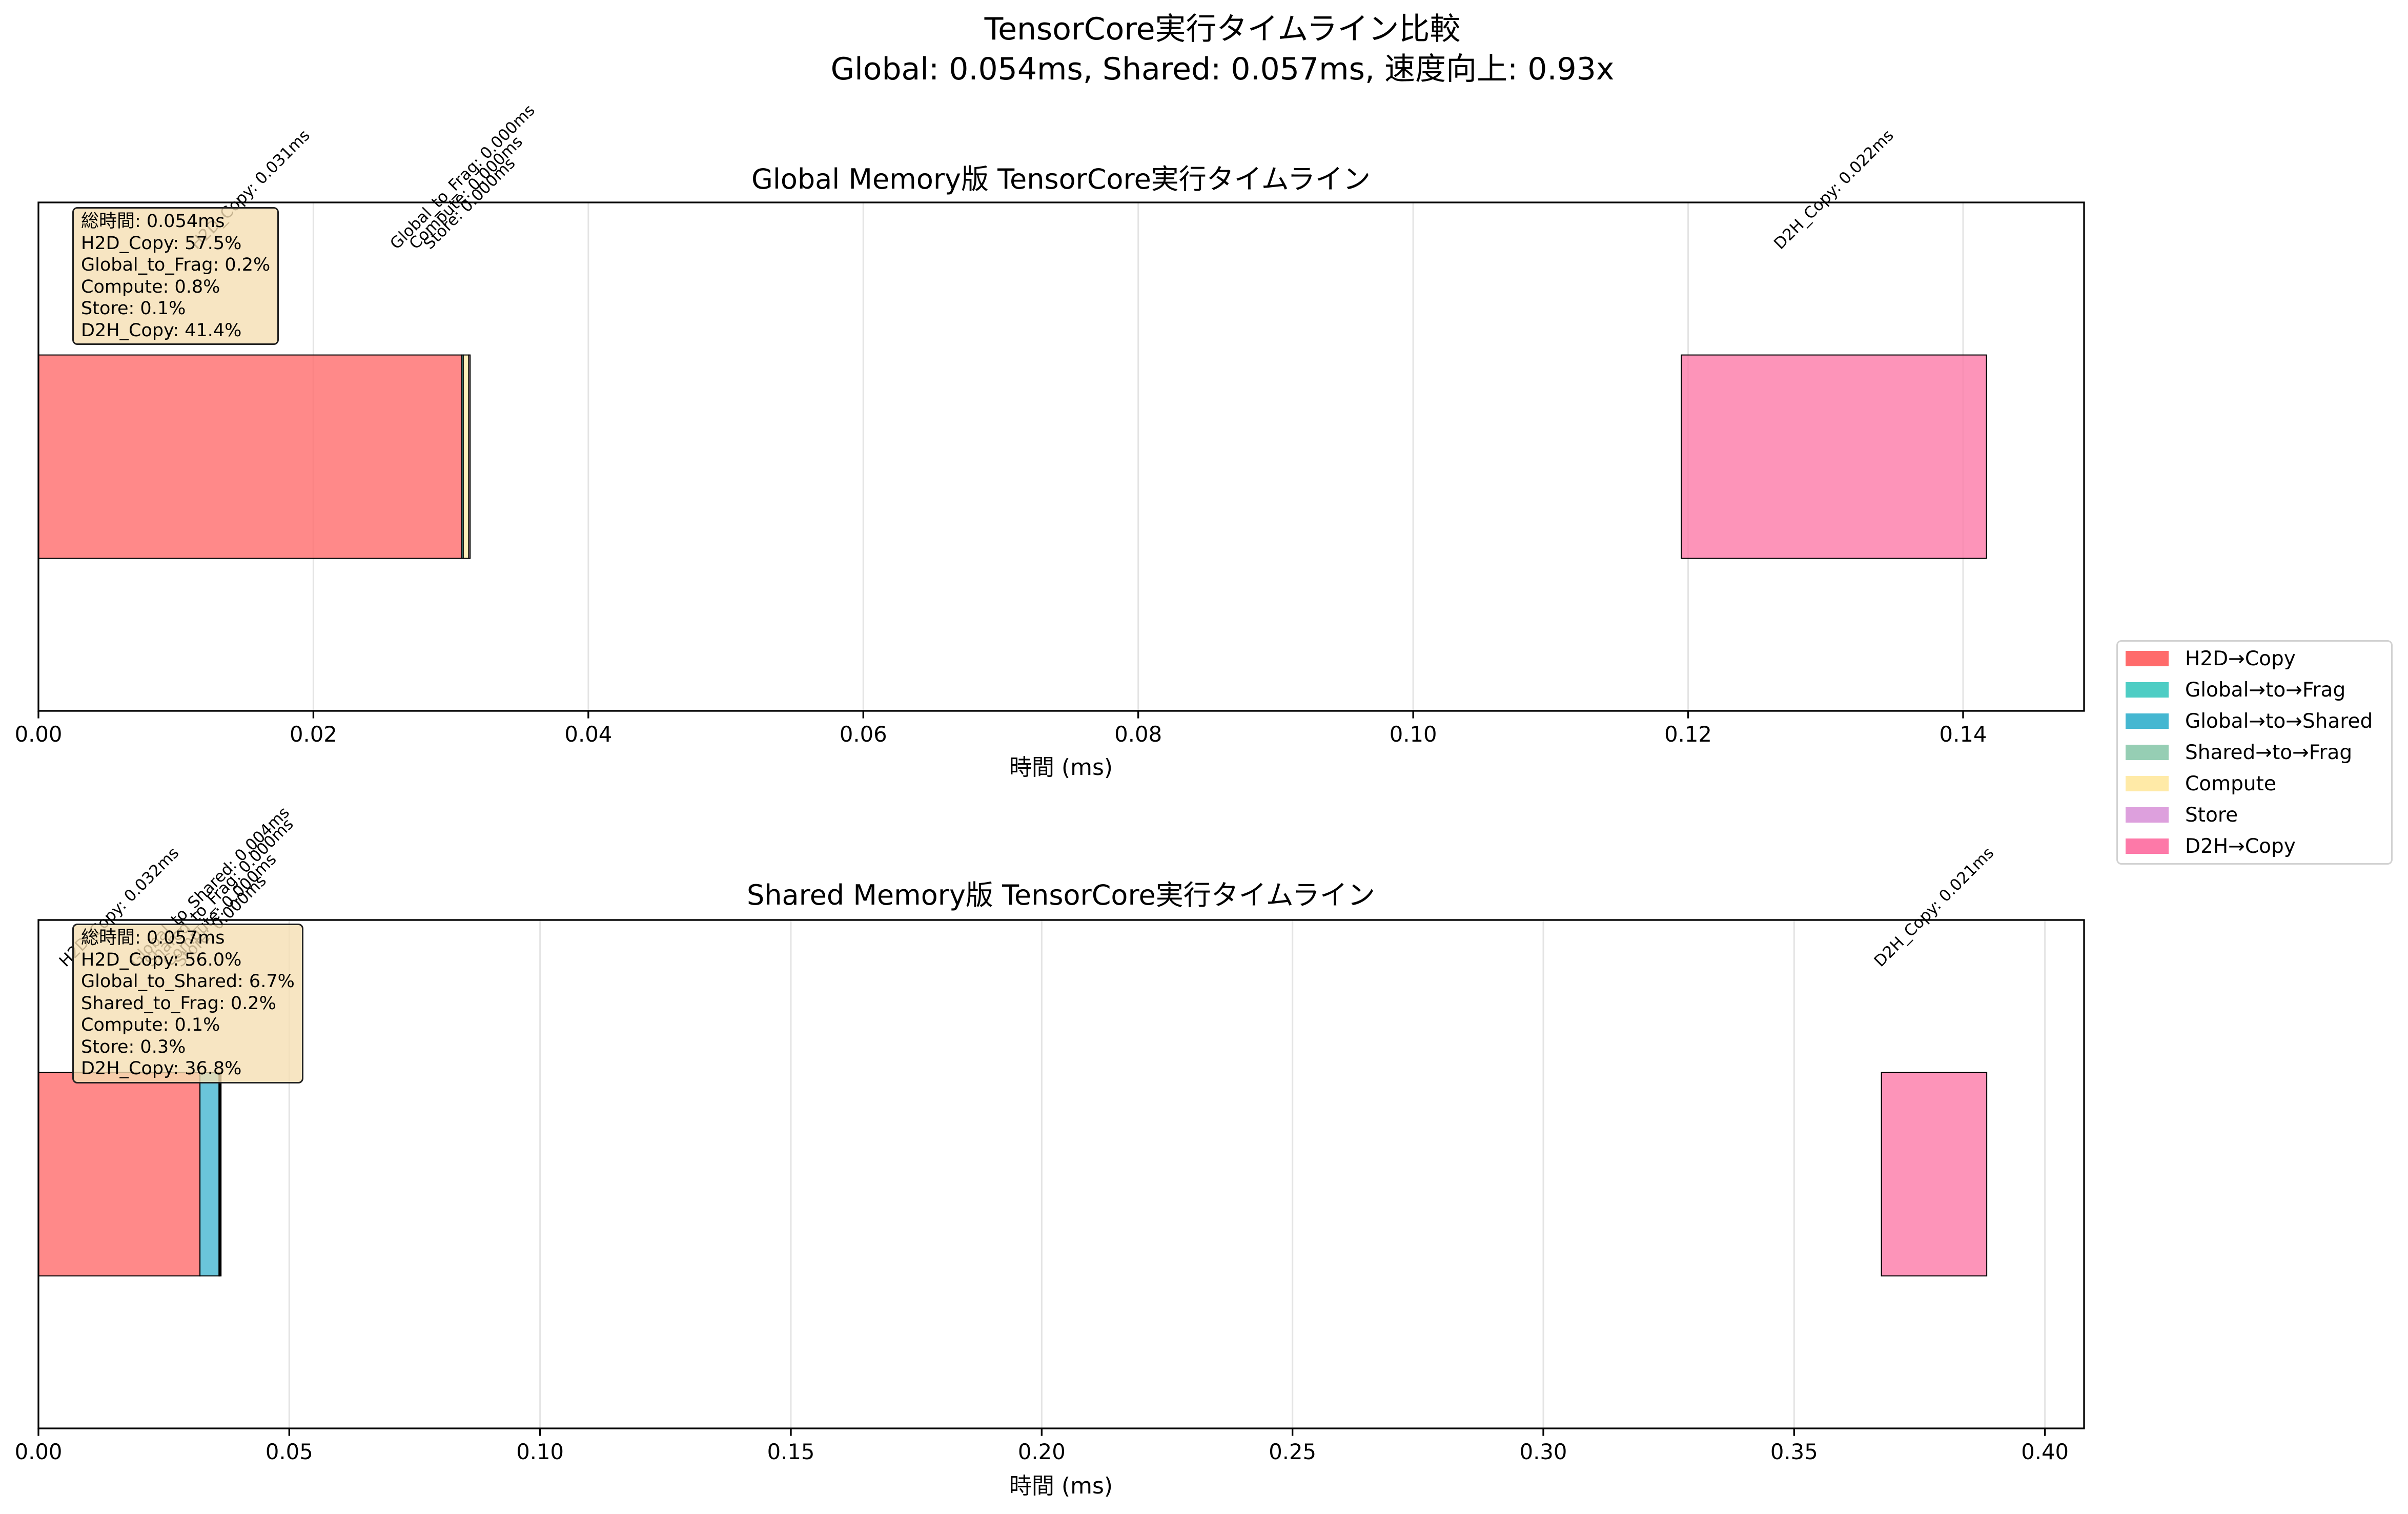 Image resolution: width=2408 pixels, height=1514 pixels. What do you see at coordinates (1061, 1486) in the screenshot?
I see `shared-x-axis-label: 時間 (ms)` at bounding box center [1061, 1486].